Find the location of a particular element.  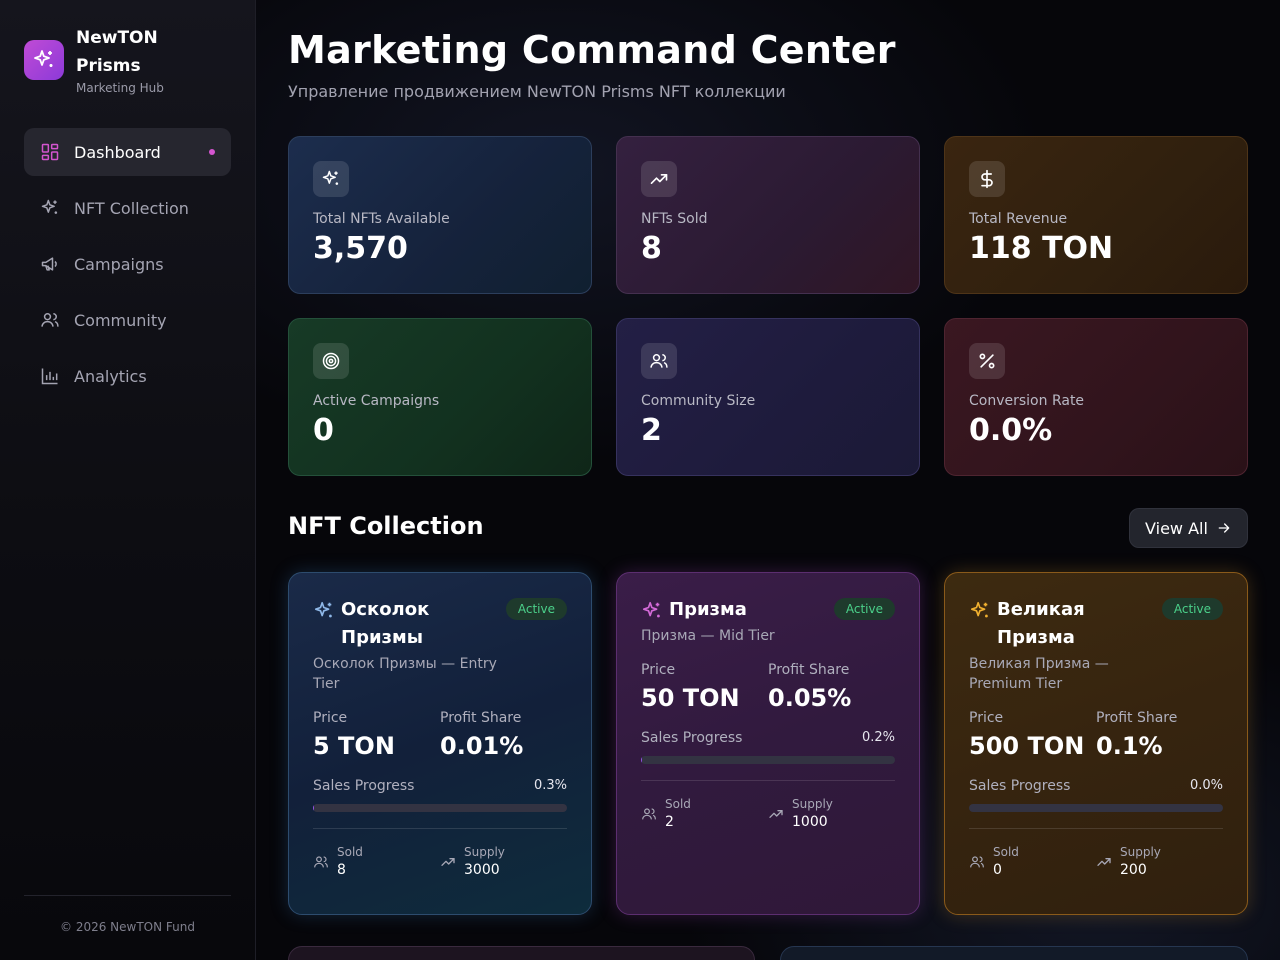

sidebar-item-nft-collection: NFT Collection is located at coordinates (127, 208).